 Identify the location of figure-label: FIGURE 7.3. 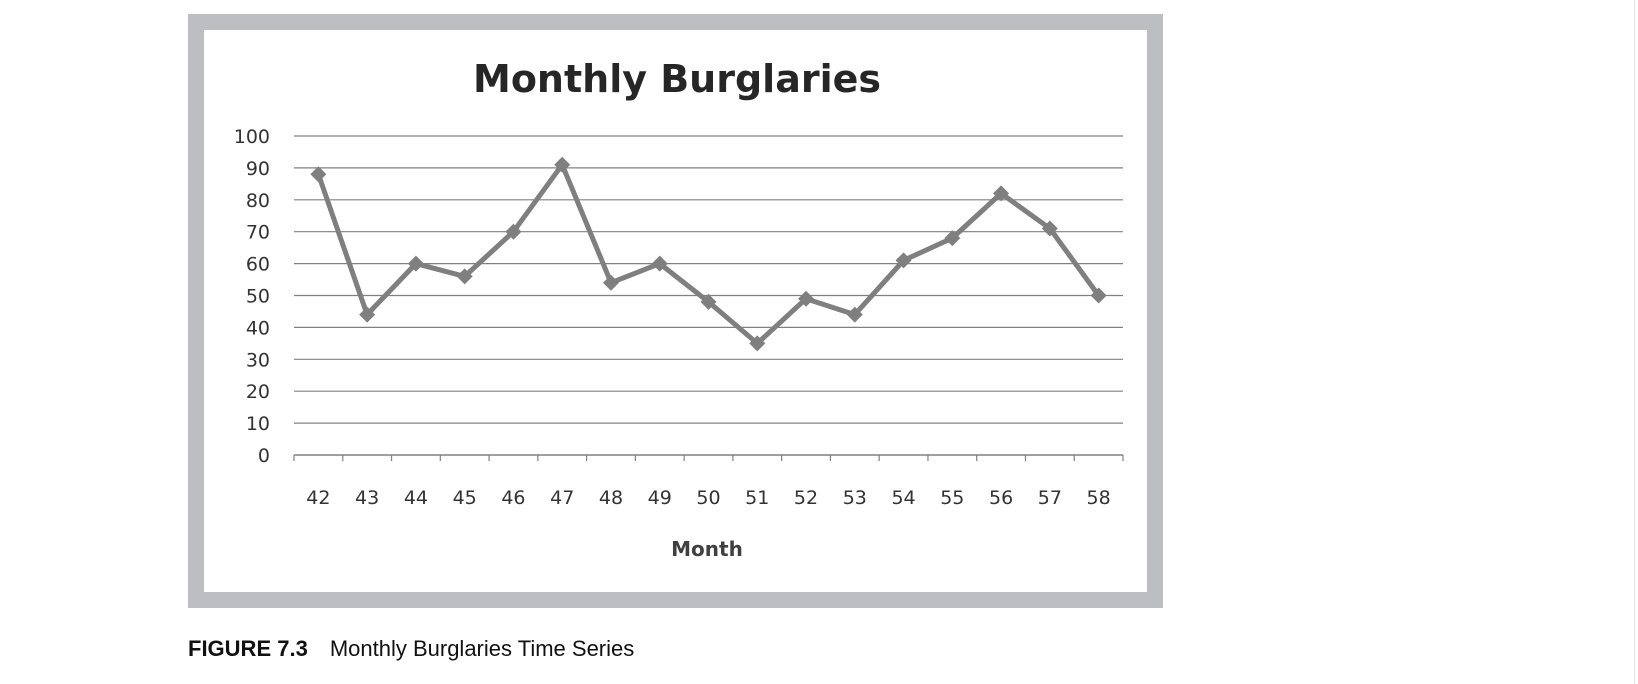
(248, 648).